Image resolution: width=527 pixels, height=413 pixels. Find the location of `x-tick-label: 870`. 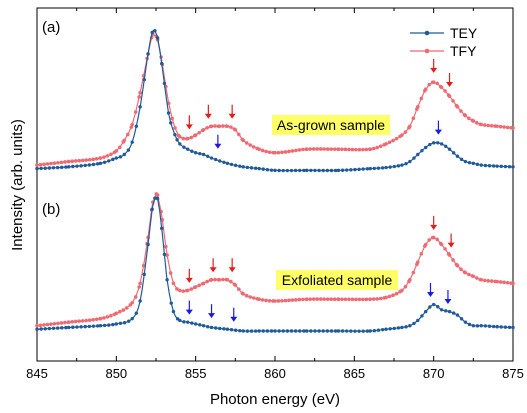

x-tick-label: 870 is located at coordinates (434, 373).